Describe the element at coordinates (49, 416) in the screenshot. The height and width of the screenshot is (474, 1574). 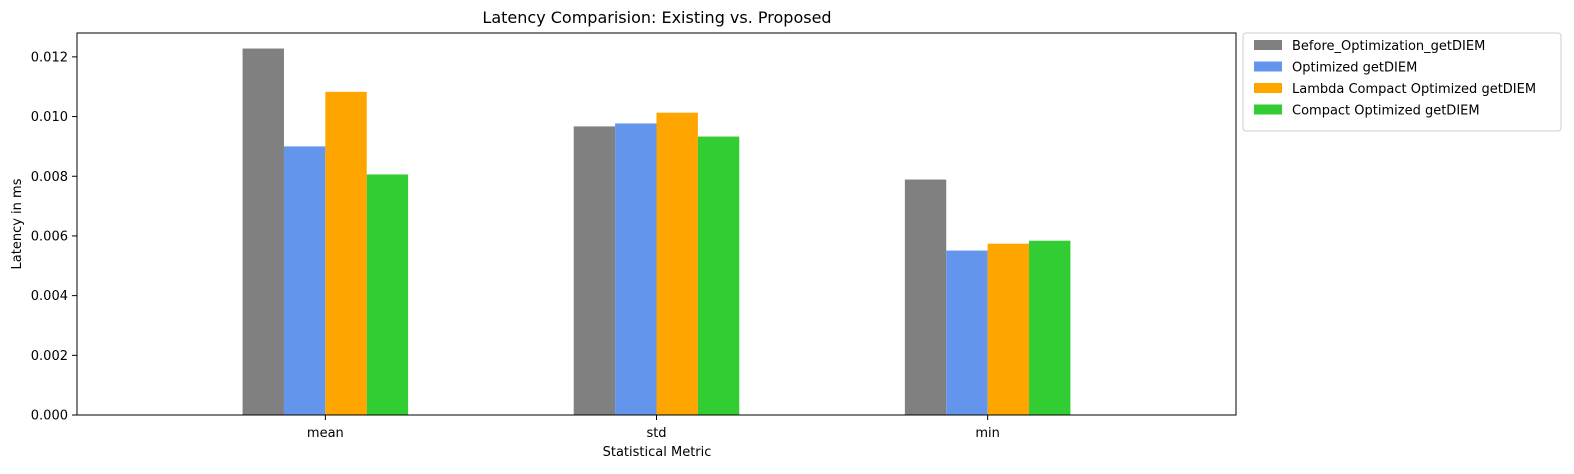
I see `y-tick-label: 0.000` at that location.